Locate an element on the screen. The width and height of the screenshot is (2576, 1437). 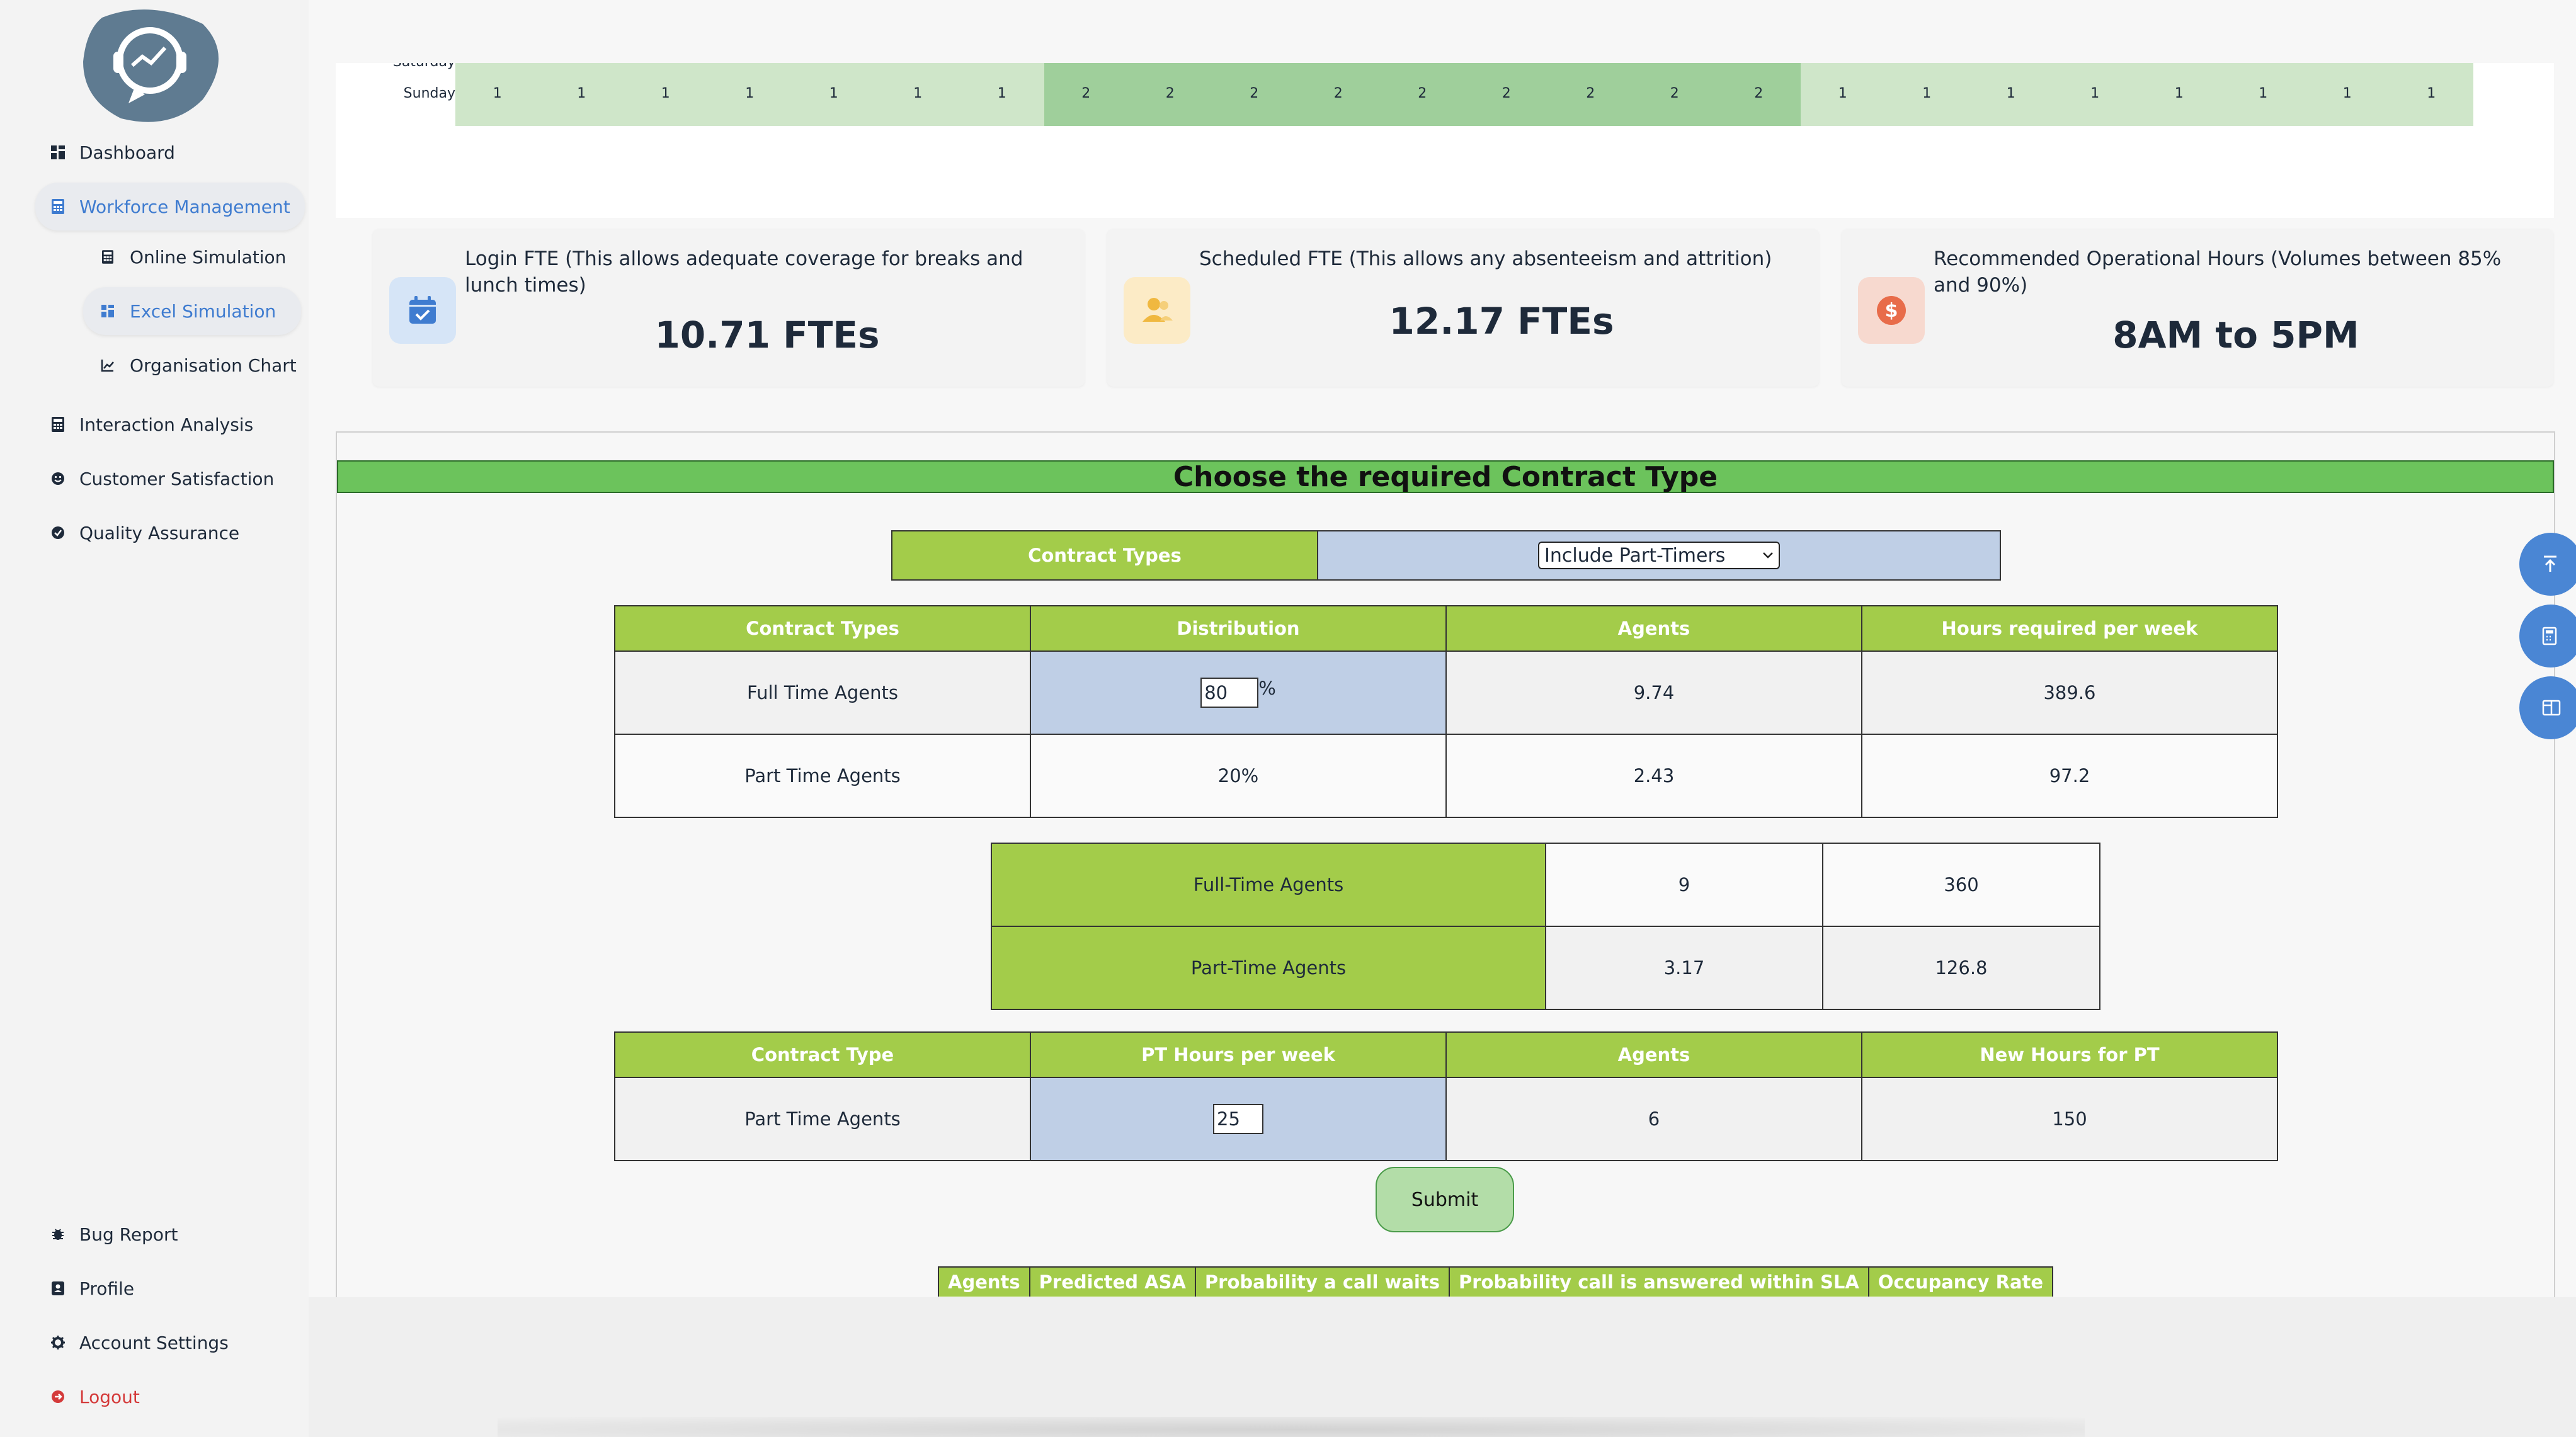
profile-icon is located at coordinates (58, 1288).